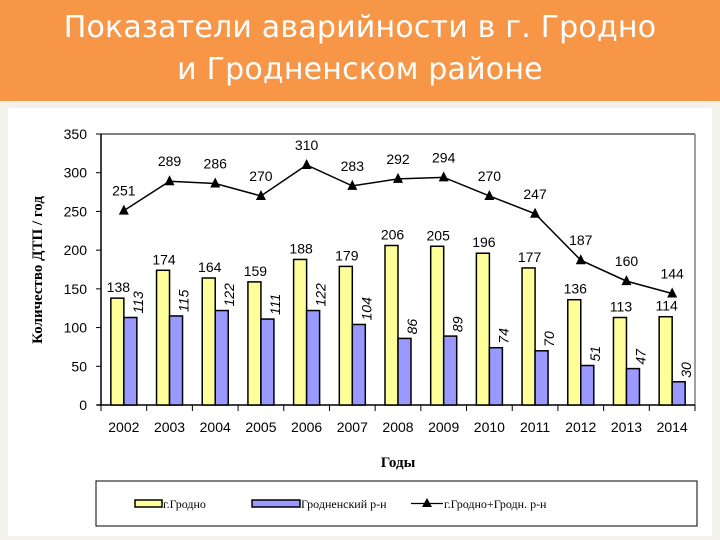  I want to click on total-value-label: 251, so click(124, 191).